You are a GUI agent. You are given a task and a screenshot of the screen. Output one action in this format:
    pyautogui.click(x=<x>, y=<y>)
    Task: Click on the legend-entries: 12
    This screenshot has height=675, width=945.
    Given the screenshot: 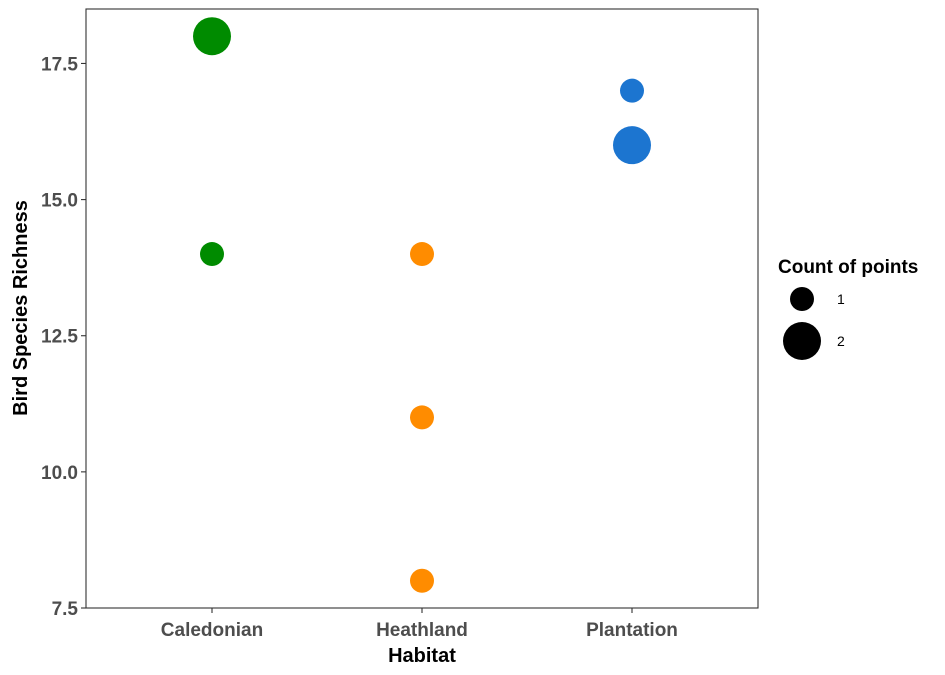 What is the action you would take?
    pyautogui.click(x=814, y=323)
    